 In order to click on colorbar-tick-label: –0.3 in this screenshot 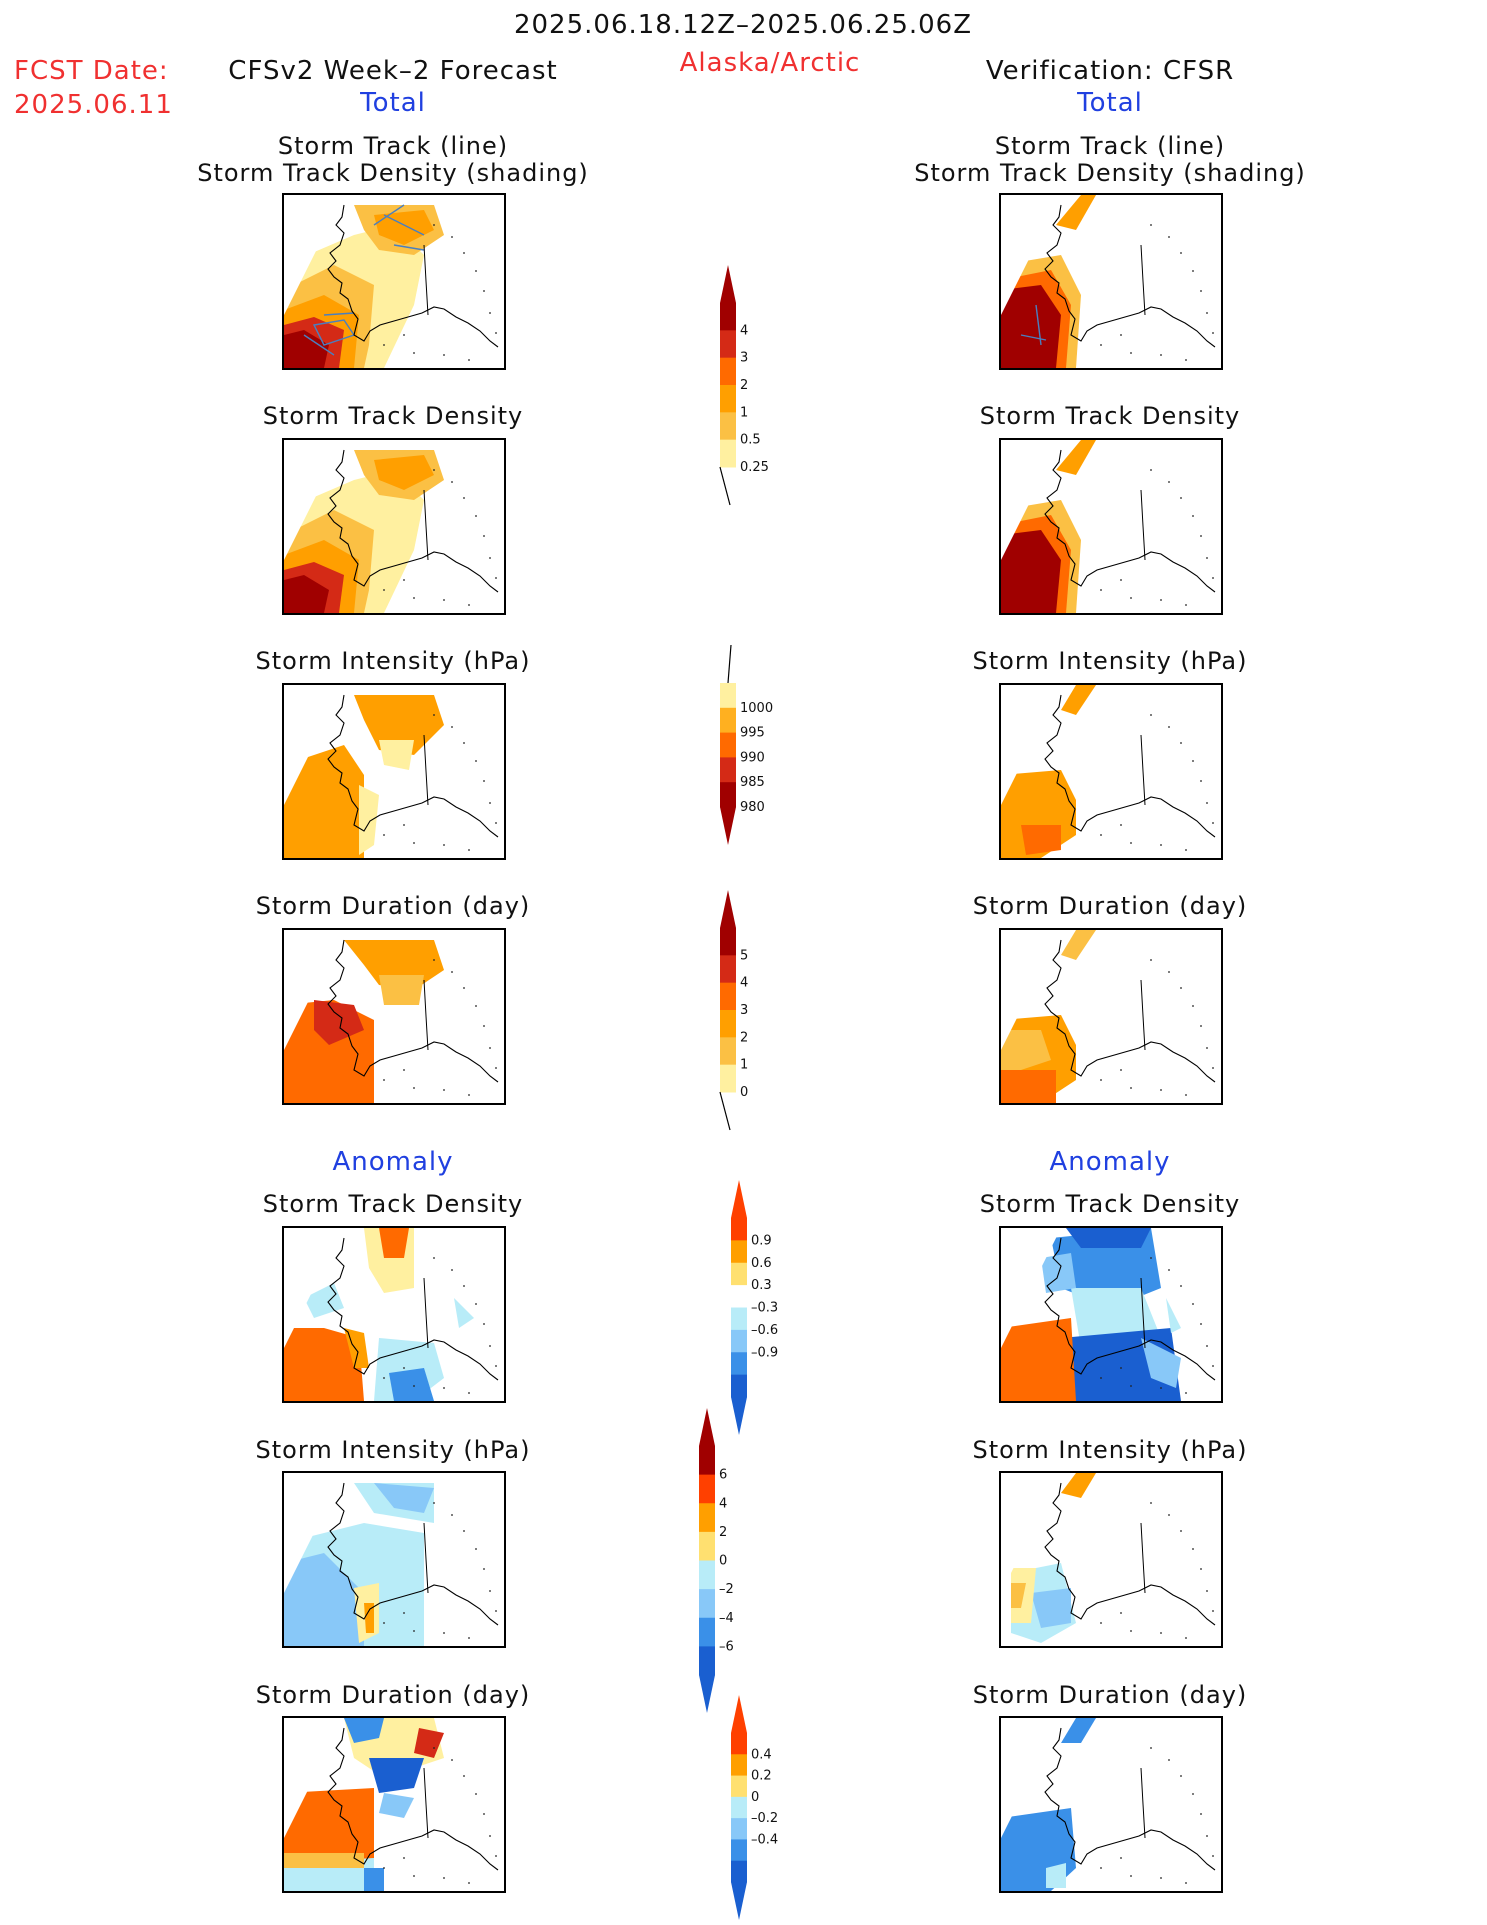, I will do `click(764, 1308)`.